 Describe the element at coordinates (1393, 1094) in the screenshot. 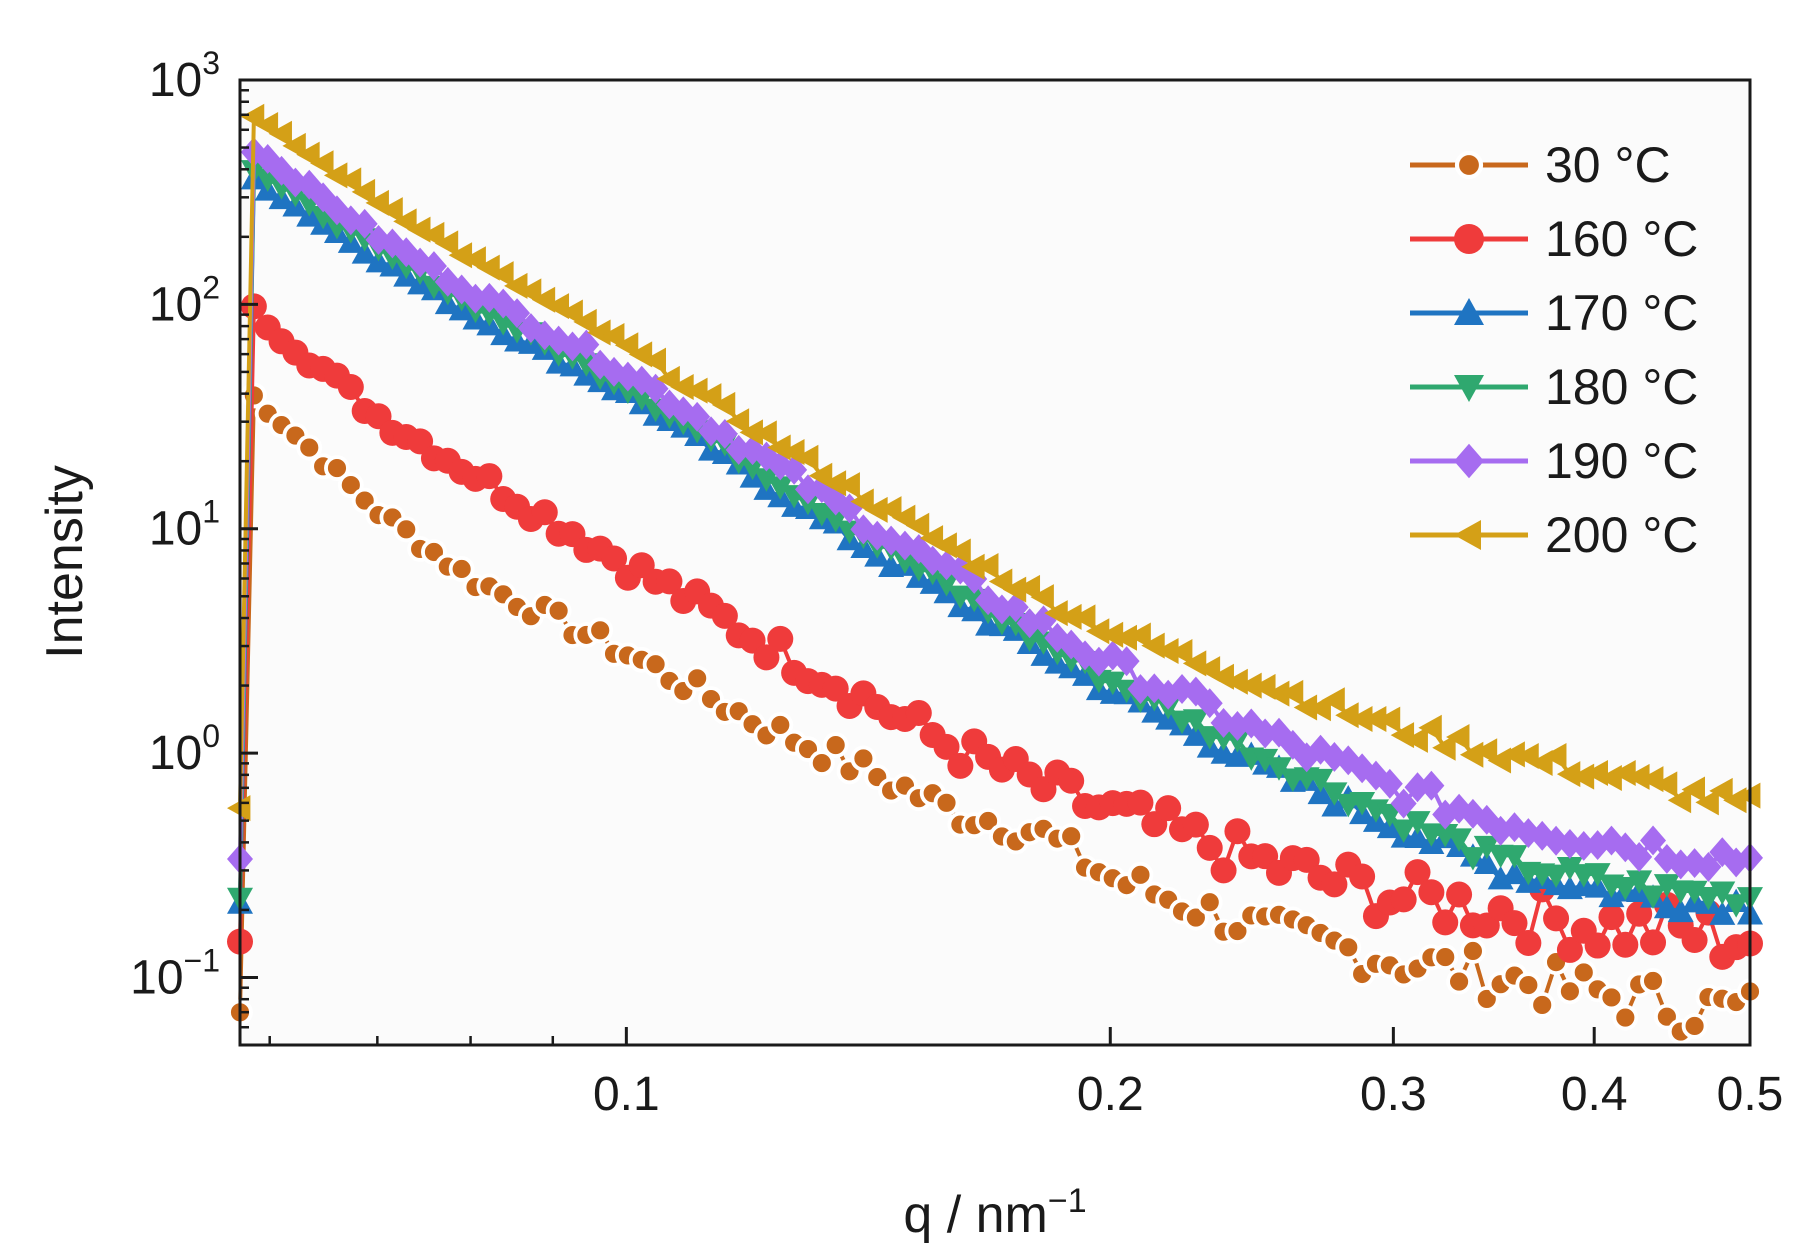

I see `x-tick-label-2: 0.3` at that location.